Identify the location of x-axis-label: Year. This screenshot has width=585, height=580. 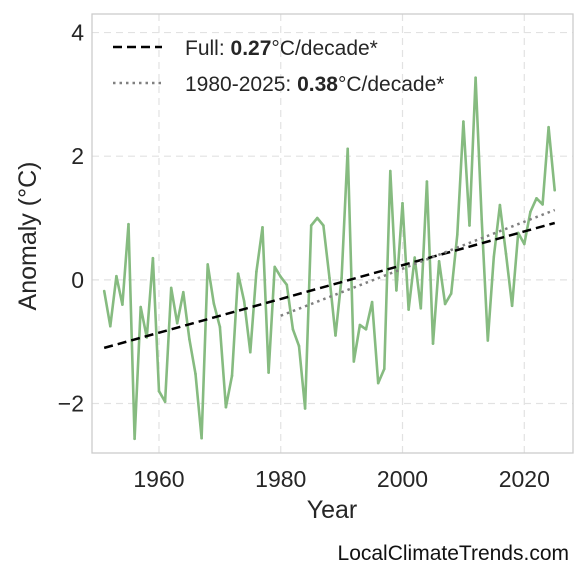
(332, 510).